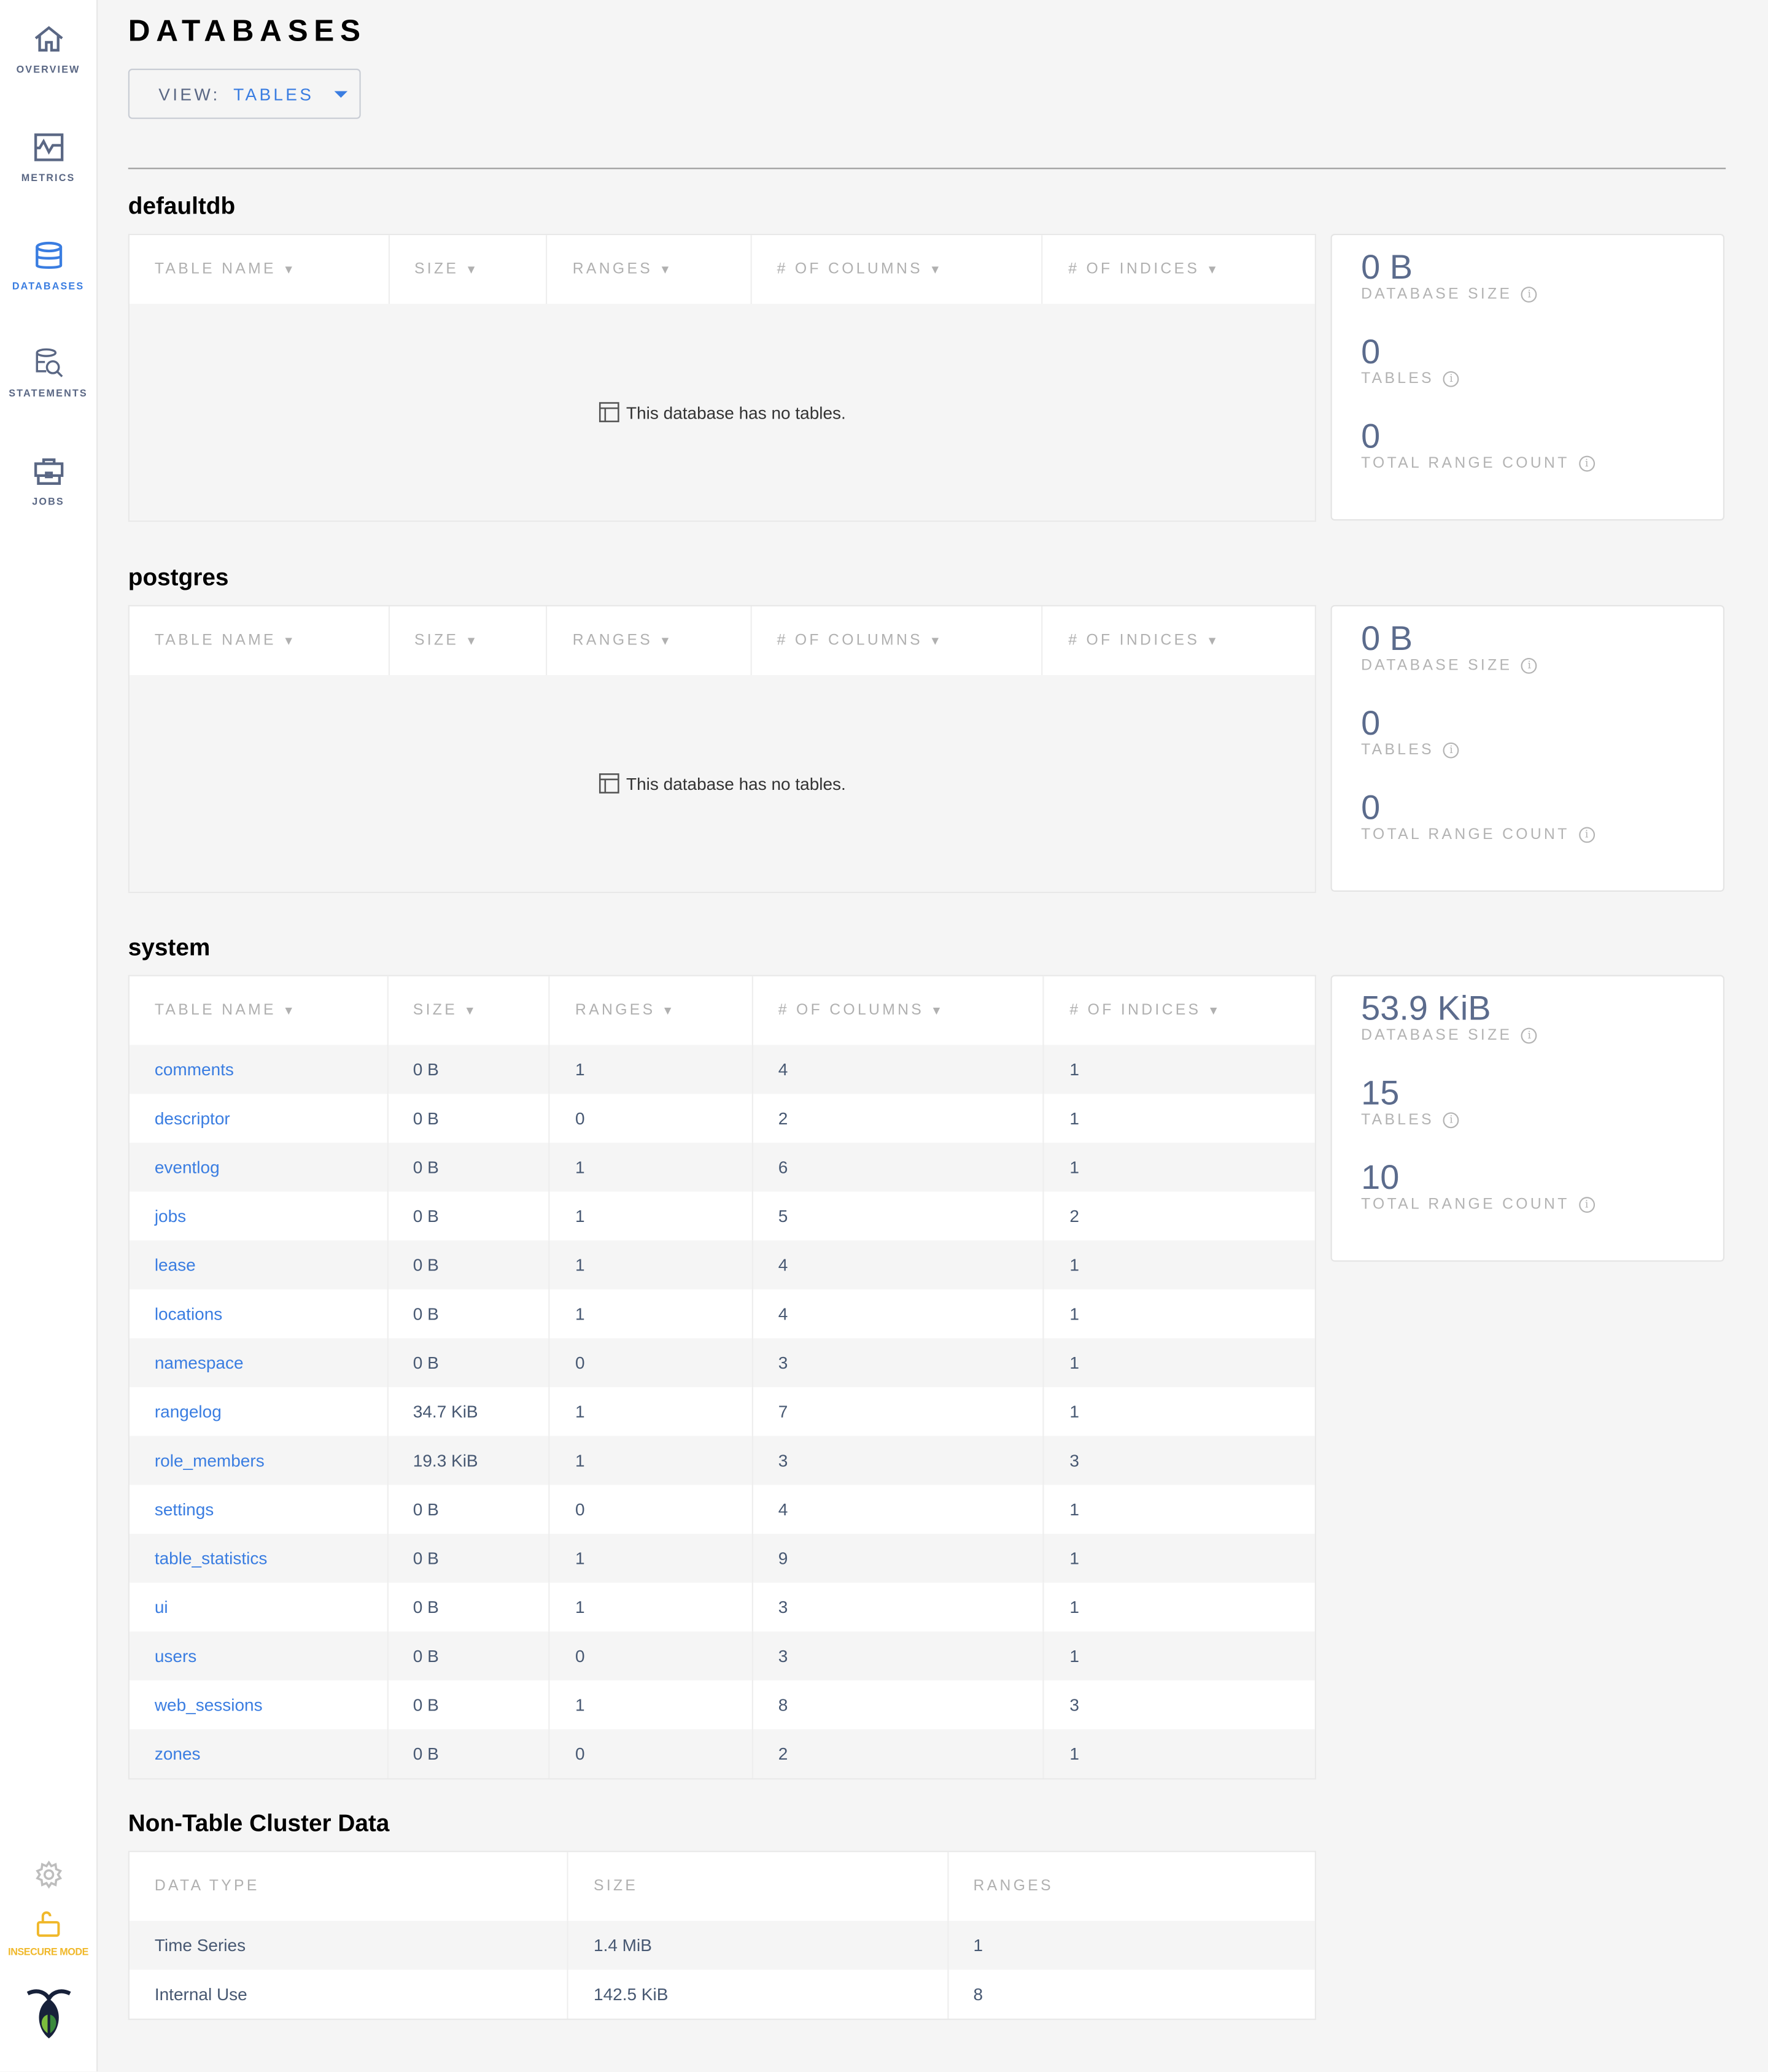  Describe the element at coordinates (187, 1167) in the screenshot. I see `table-name-link: eventlog` at that location.